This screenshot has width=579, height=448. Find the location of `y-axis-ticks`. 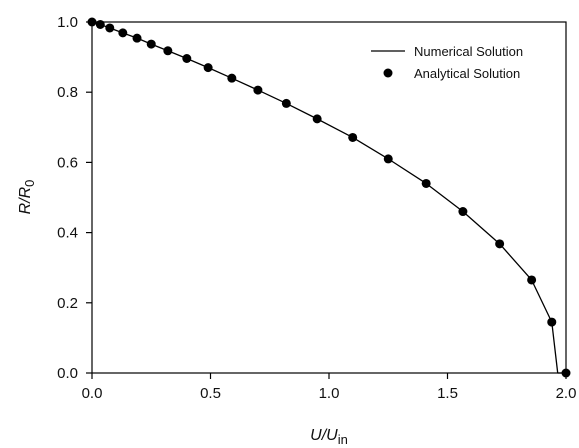

y-axis-ticks is located at coordinates (89, 197).